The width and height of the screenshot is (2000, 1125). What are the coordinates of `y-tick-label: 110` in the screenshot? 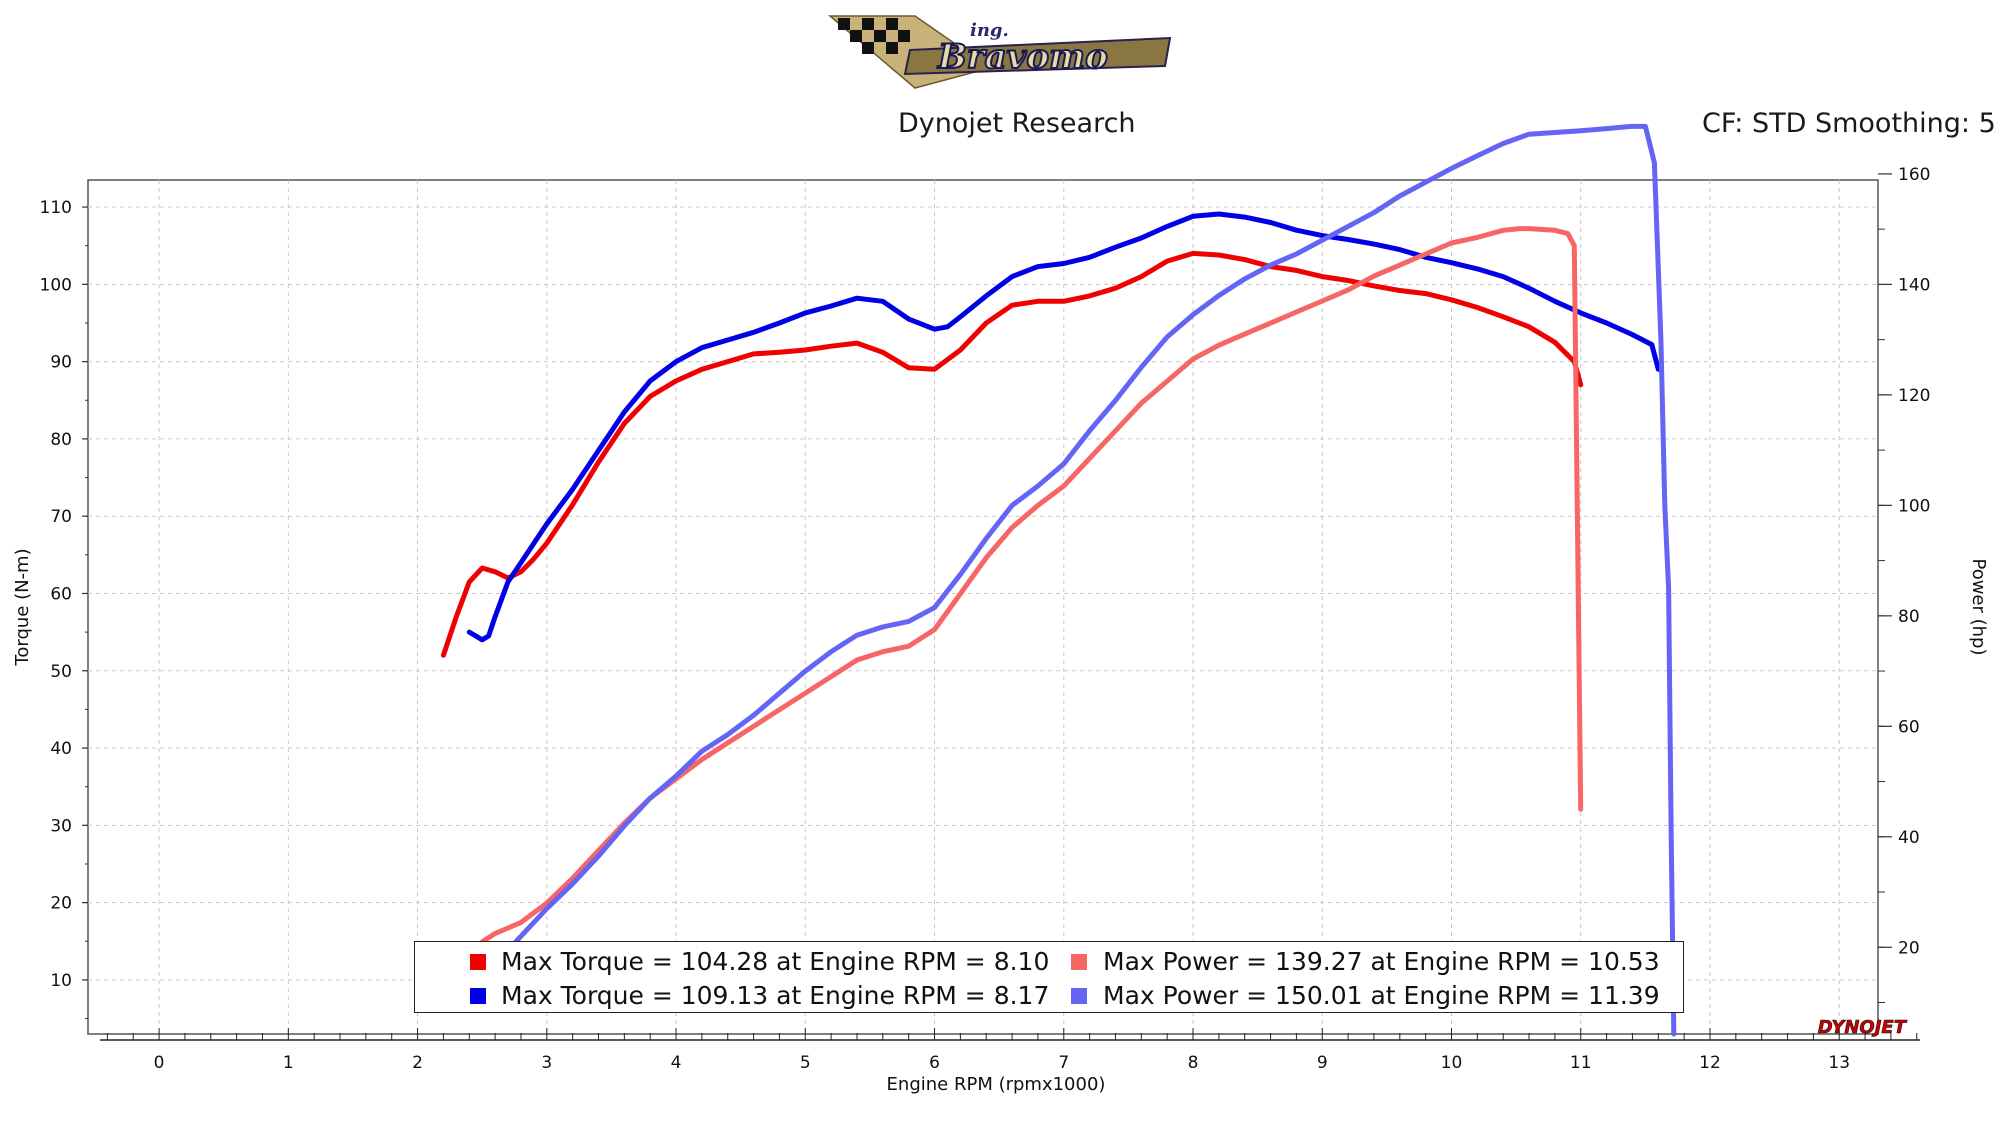 It's located at (56, 208).